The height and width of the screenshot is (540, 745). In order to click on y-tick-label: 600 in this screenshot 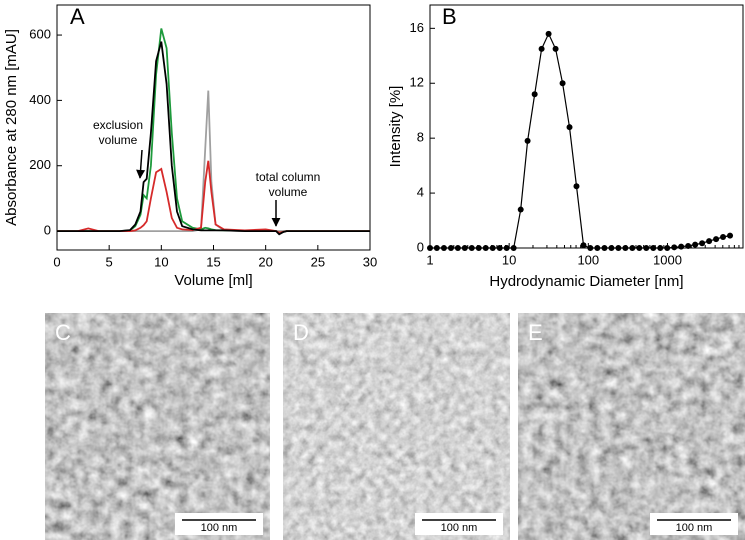, I will do `click(40, 33)`.